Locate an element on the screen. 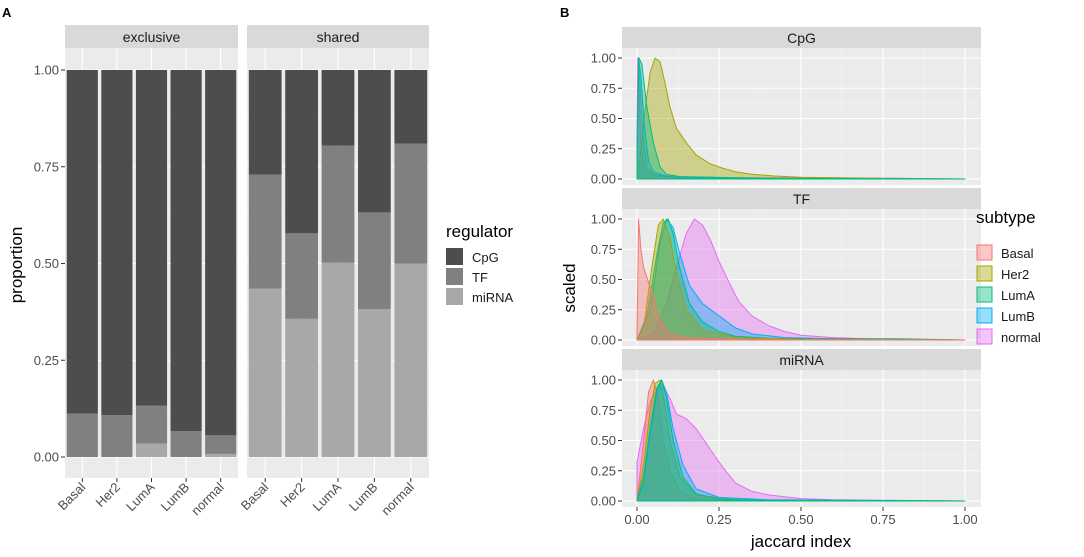  facet-strip-label: exclusive is located at coordinates (152, 37).